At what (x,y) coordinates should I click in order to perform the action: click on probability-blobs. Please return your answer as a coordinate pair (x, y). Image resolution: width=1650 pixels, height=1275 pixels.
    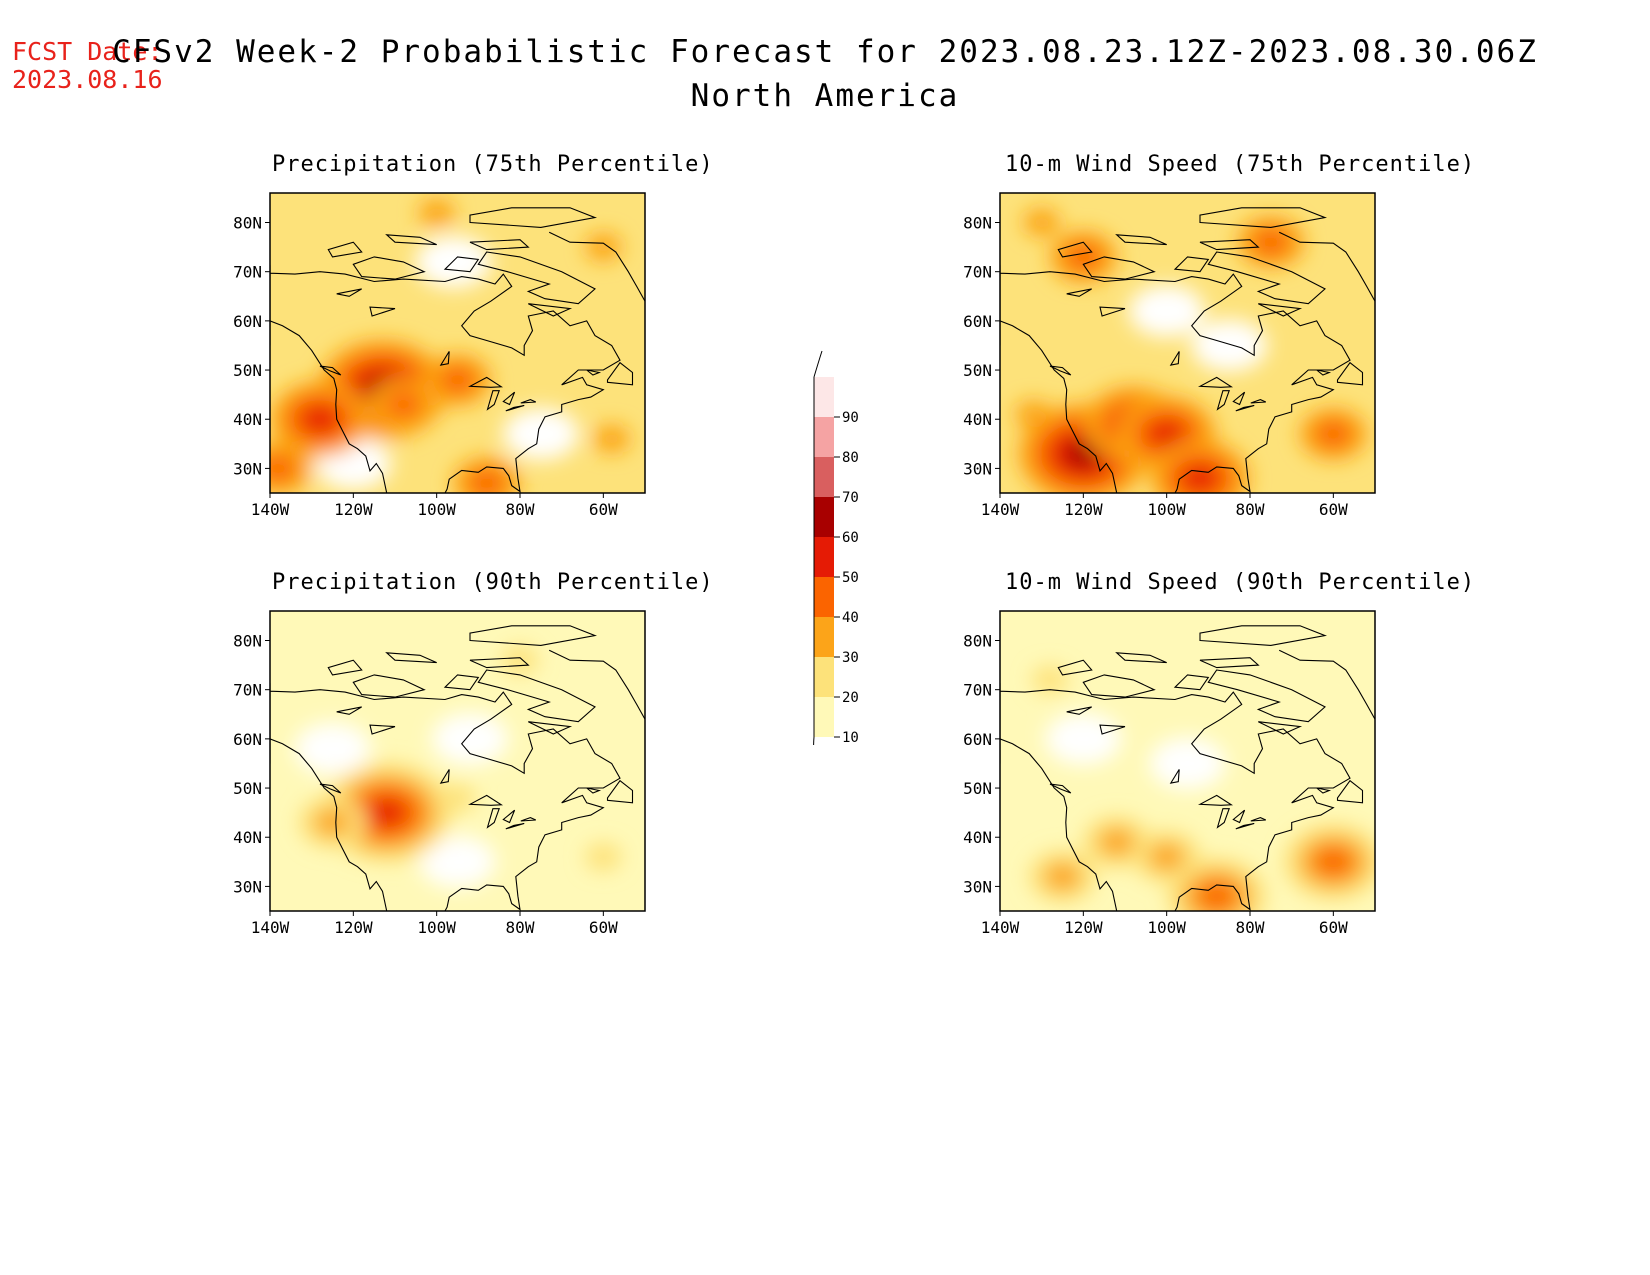
    Looking at the image, I should click on (450, 345).